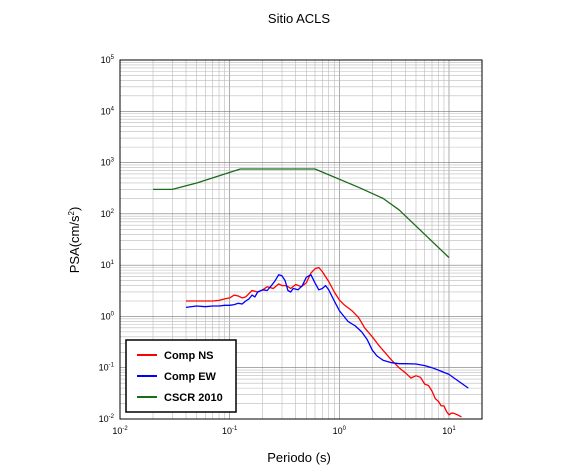  I want to click on y-tick-label: 10-2, so click(107, 419).